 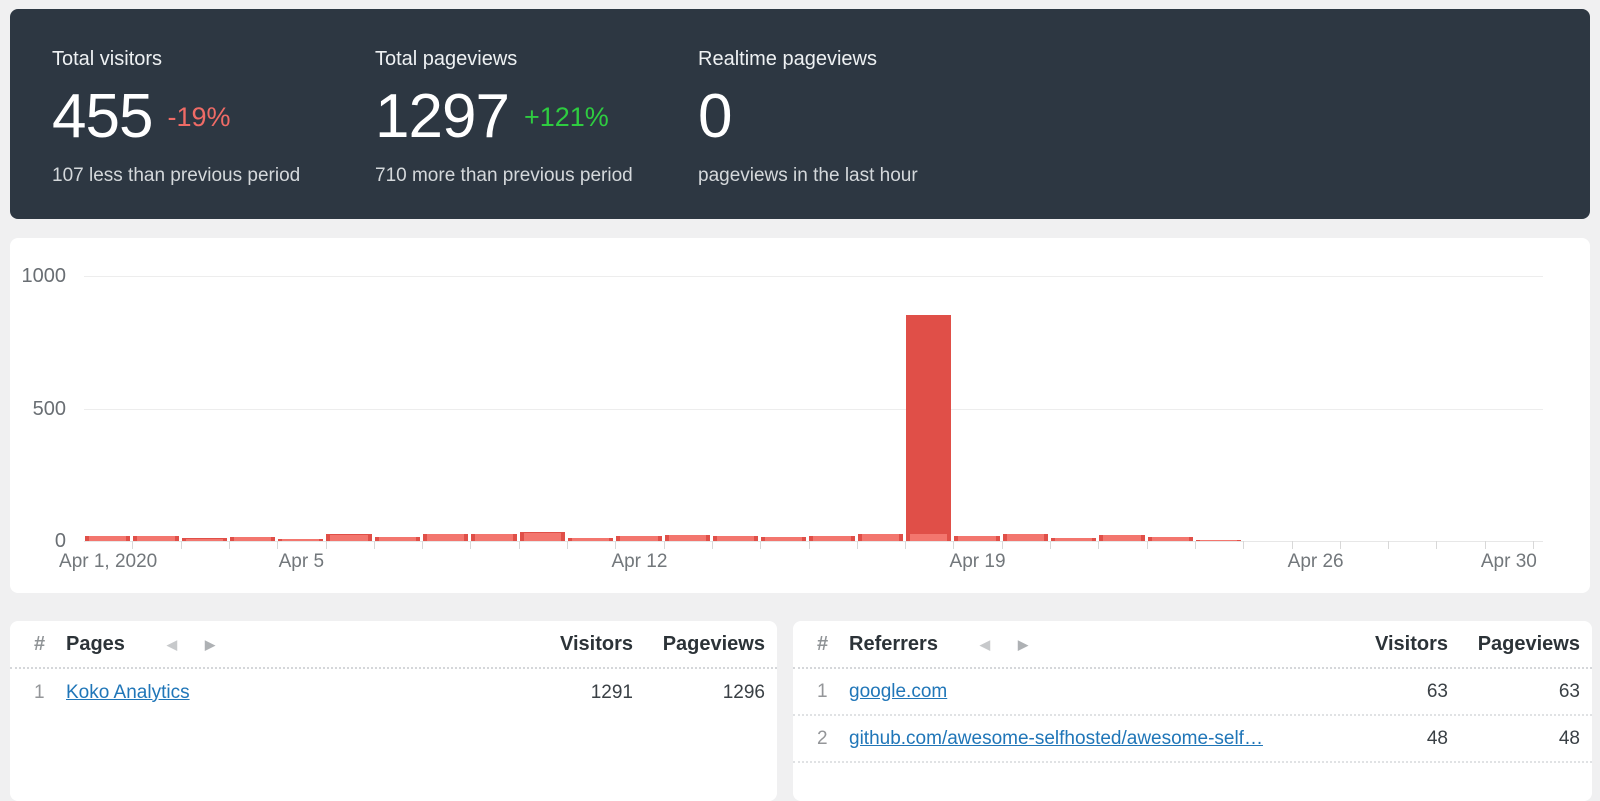 What do you see at coordinates (898, 691) in the screenshot?
I see `referrer-link: google.com` at bounding box center [898, 691].